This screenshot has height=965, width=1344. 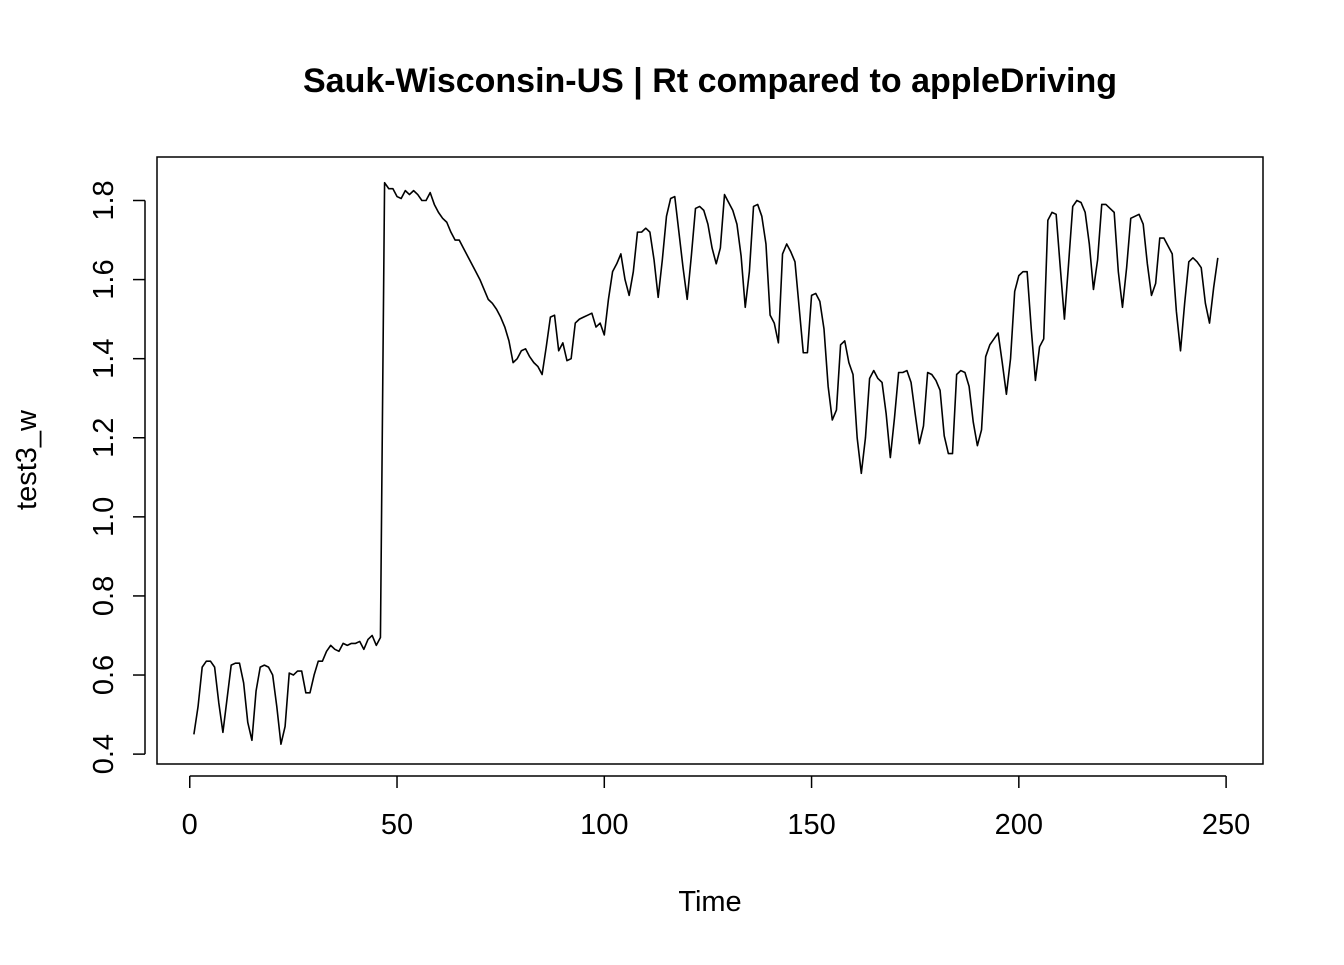 I want to click on x-tick-label: 0, so click(x=190, y=825).